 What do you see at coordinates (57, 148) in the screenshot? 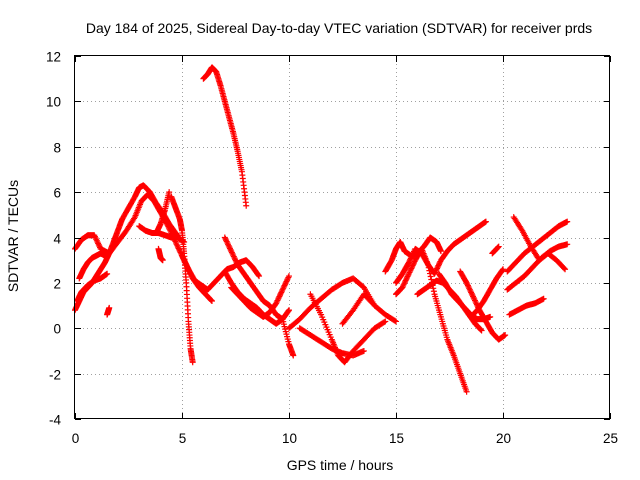
I see `y-tick-label: 8` at bounding box center [57, 148].